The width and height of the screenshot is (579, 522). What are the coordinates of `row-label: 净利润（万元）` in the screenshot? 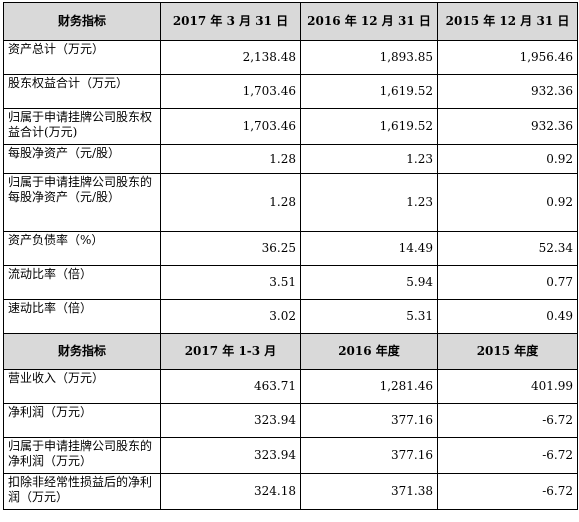 It's located at (82, 420).